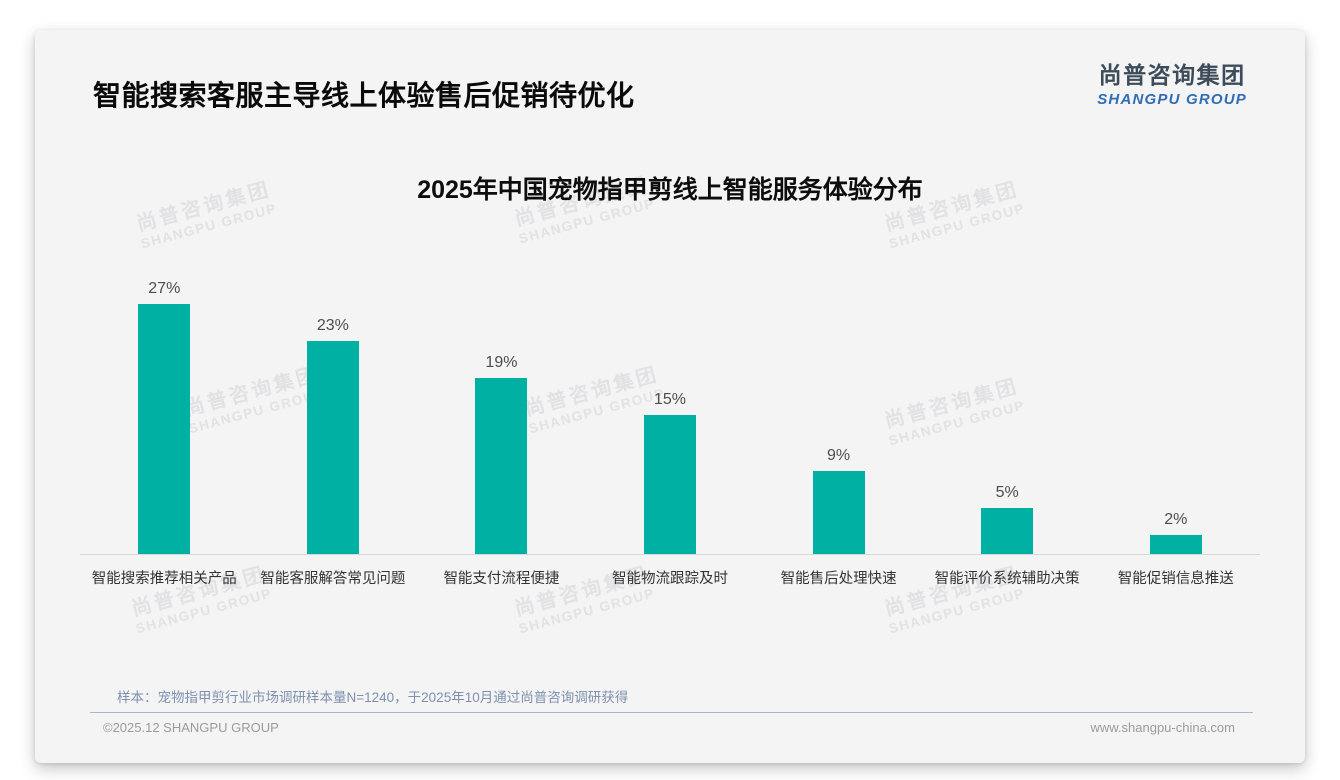 This screenshot has height=780, width=1340. I want to click on footer-copyright: ©2025.12 SHANGPU GROUP, so click(191, 727).